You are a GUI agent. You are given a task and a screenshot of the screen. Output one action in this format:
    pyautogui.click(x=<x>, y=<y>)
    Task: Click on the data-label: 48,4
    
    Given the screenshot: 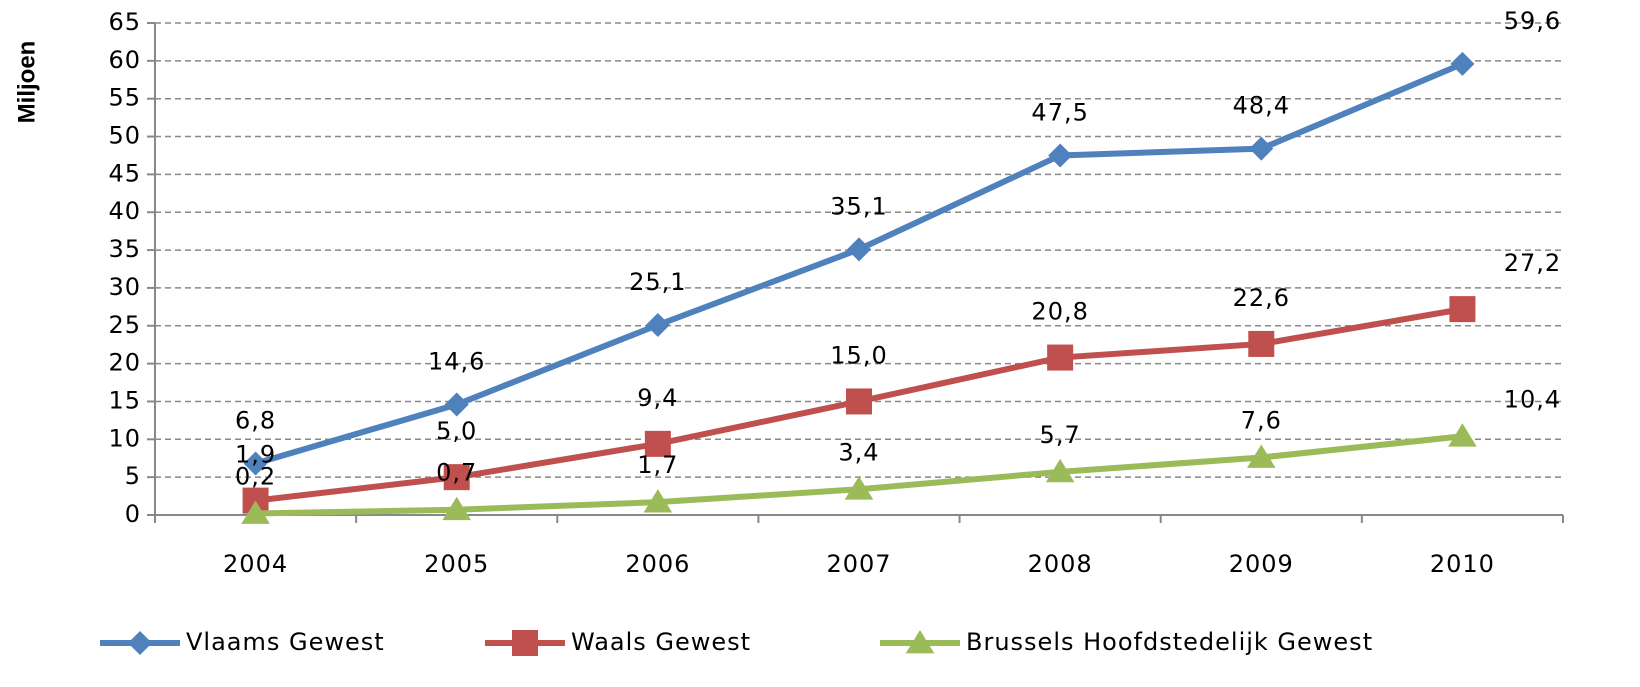 What is the action you would take?
    pyautogui.click(x=1261, y=106)
    